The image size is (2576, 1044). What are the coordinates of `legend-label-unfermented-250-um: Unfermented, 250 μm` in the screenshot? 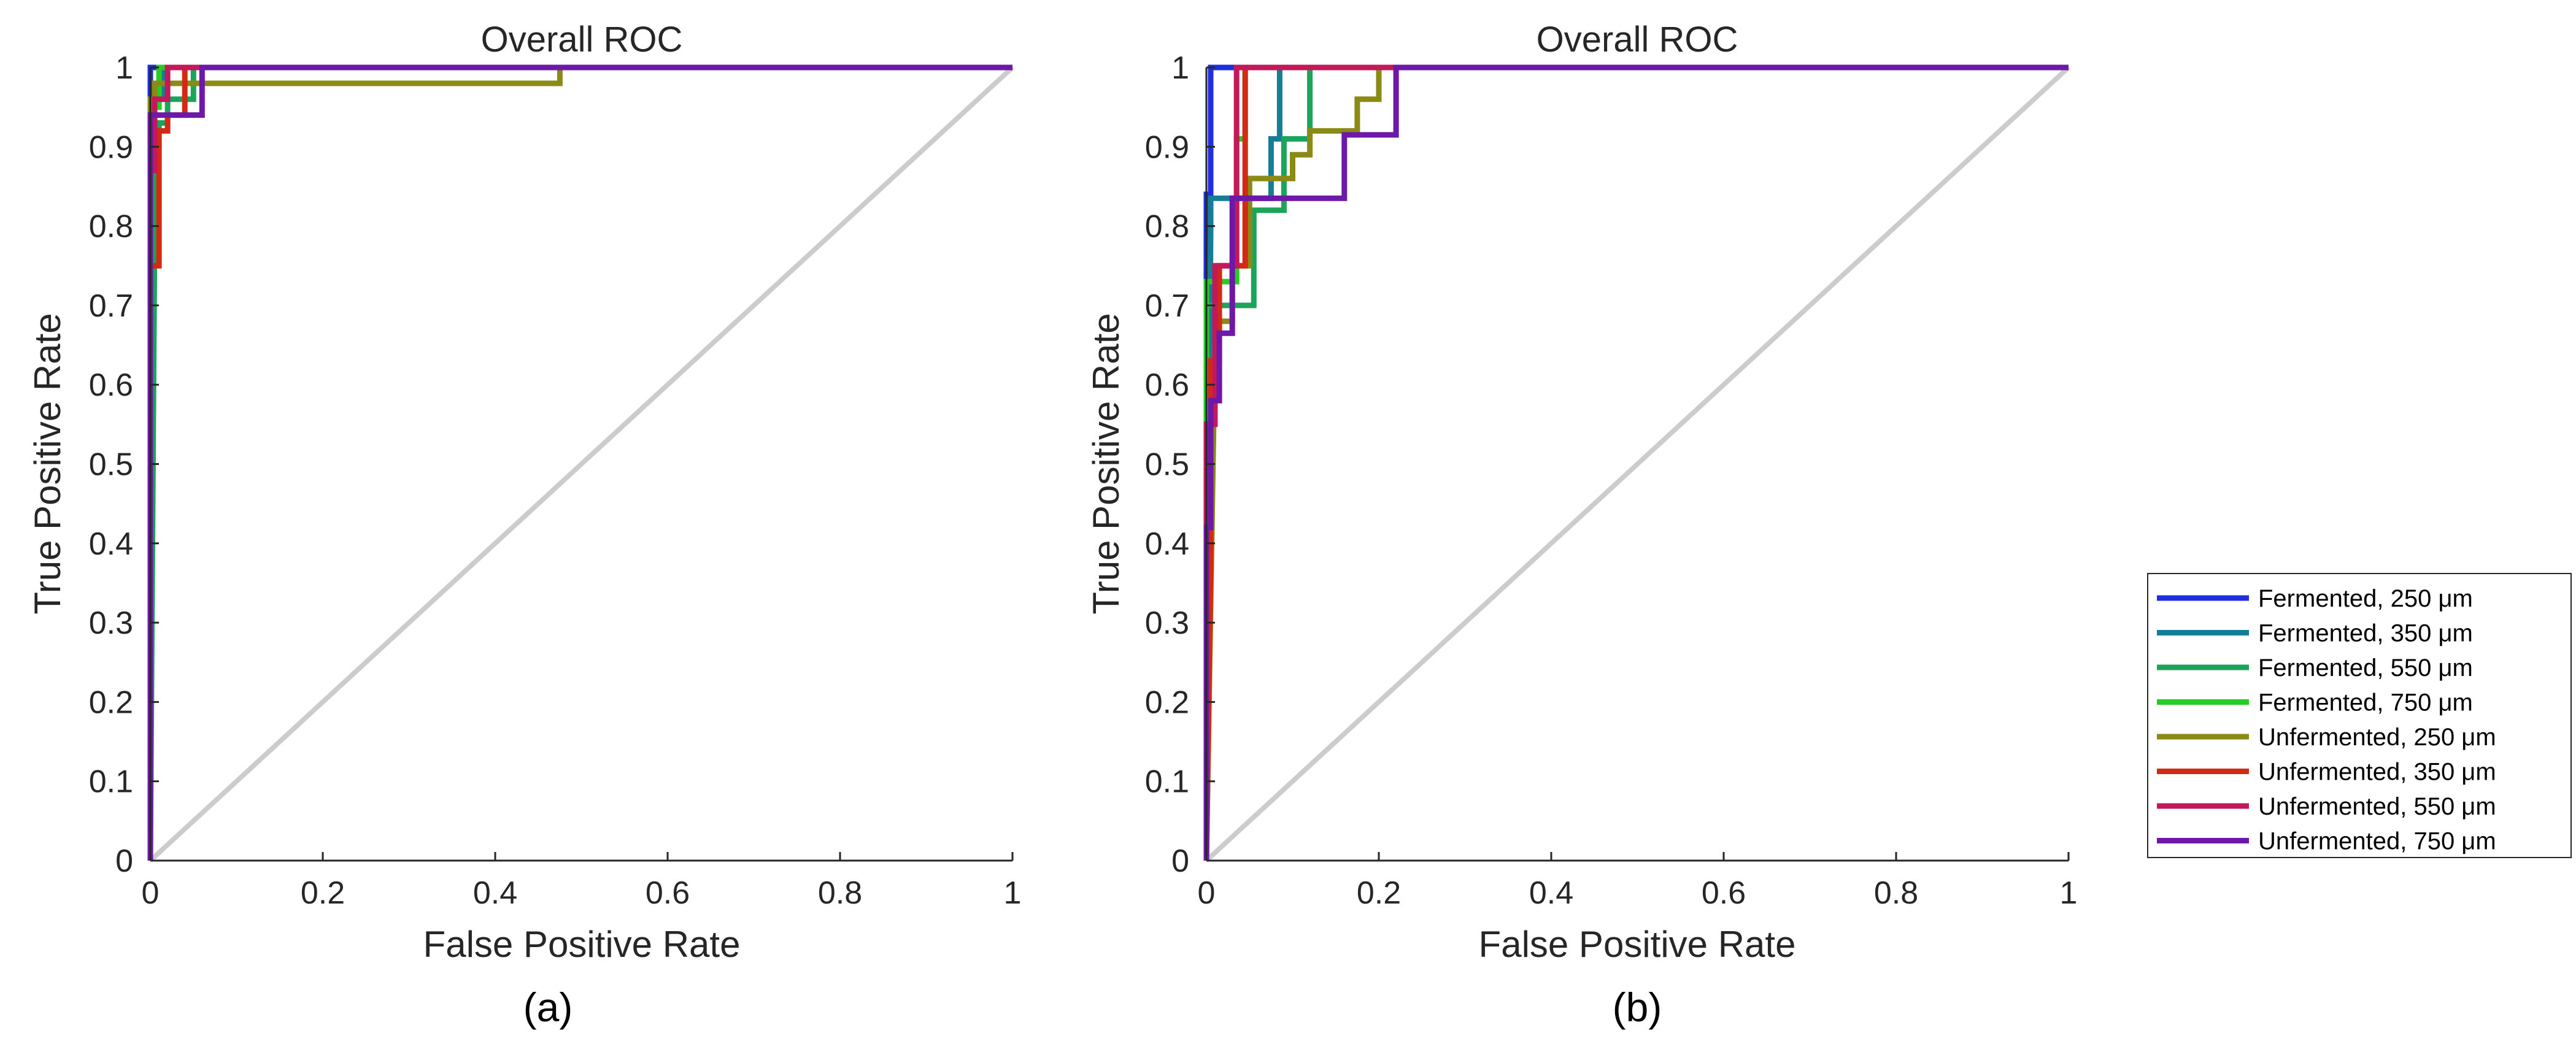 It's located at (2377, 737).